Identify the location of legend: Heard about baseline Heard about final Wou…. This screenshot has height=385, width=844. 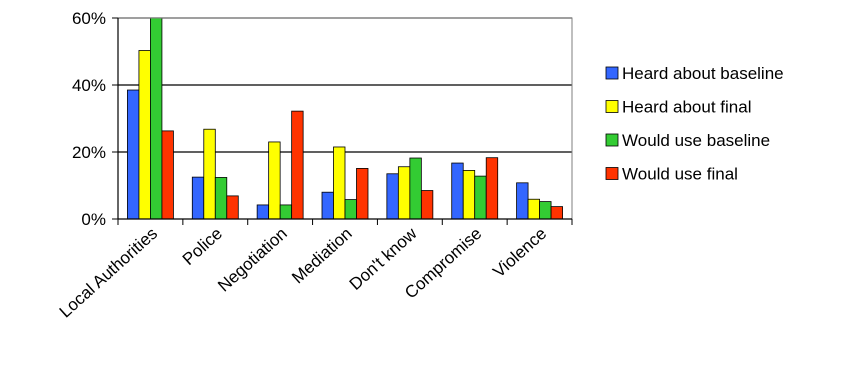
(694, 124).